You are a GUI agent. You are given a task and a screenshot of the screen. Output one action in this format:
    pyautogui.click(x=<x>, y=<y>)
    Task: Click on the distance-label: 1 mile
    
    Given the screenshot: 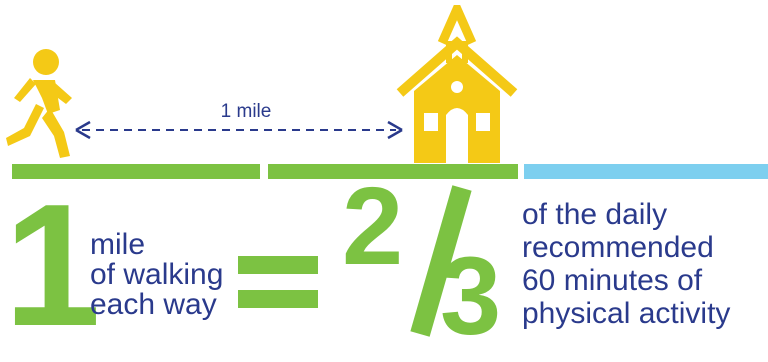 What is the action you would take?
    pyautogui.click(x=246, y=111)
    